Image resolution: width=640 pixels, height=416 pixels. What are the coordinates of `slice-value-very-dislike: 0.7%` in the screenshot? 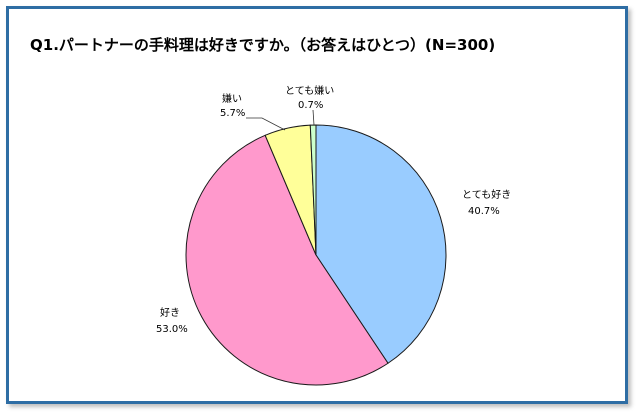 It's located at (310, 105).